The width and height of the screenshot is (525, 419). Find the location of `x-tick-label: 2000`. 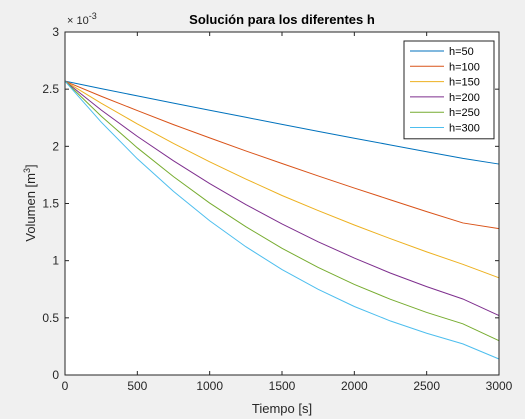

x-tick-label: 2000 is located at coordinates (354, 386).